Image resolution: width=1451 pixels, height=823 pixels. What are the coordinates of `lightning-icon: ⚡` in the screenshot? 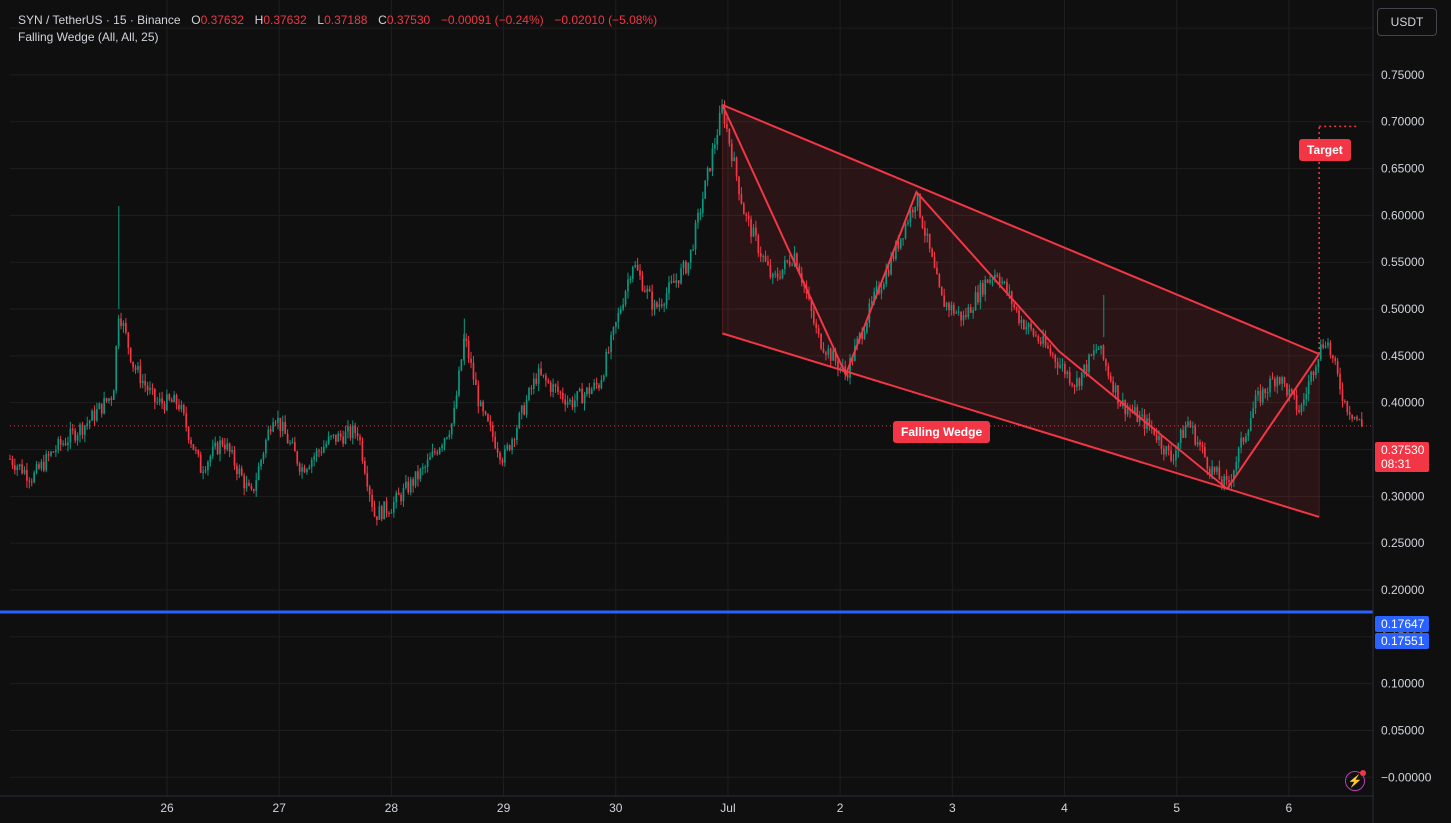 It's located at (1355, 781).